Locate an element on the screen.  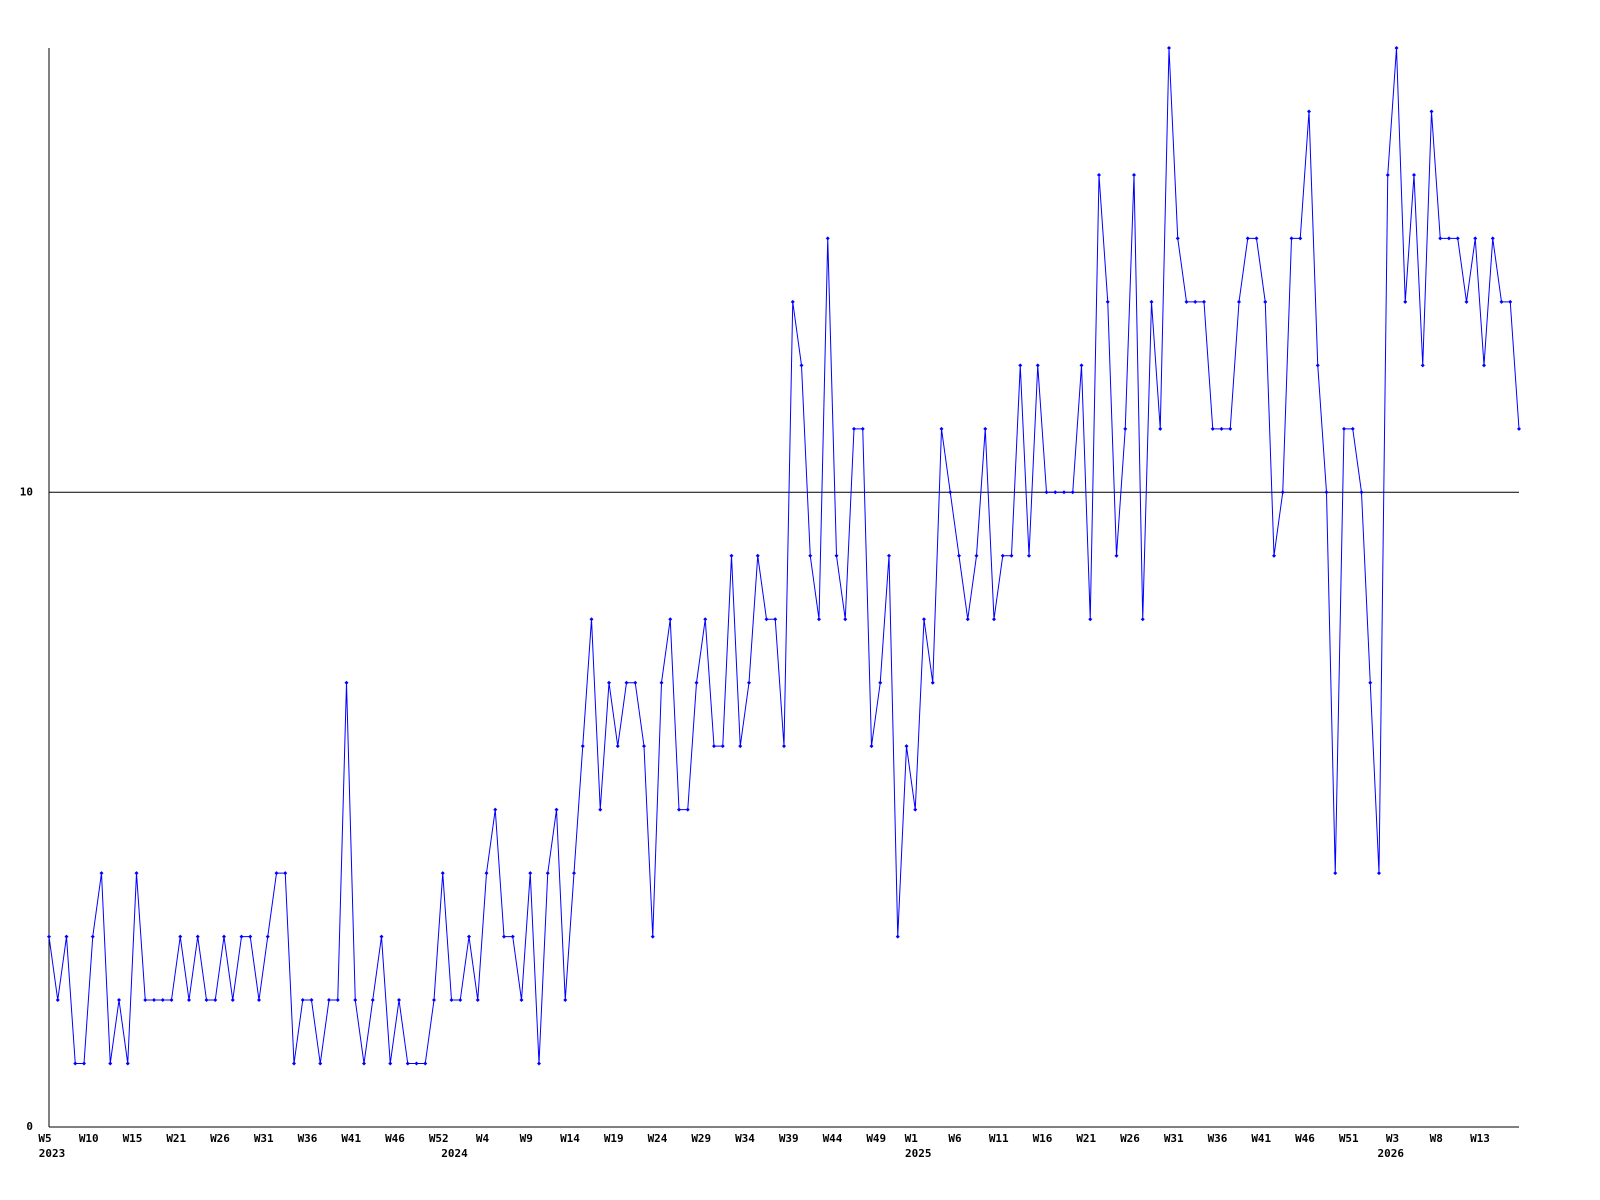
x-tick-label: W4 is located at coordinates (483, 1138).